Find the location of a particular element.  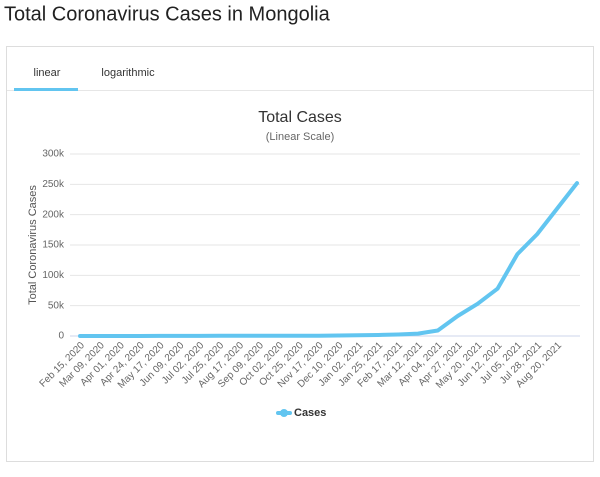

y-tick-label: 0 is located at coordinates (61, 336).